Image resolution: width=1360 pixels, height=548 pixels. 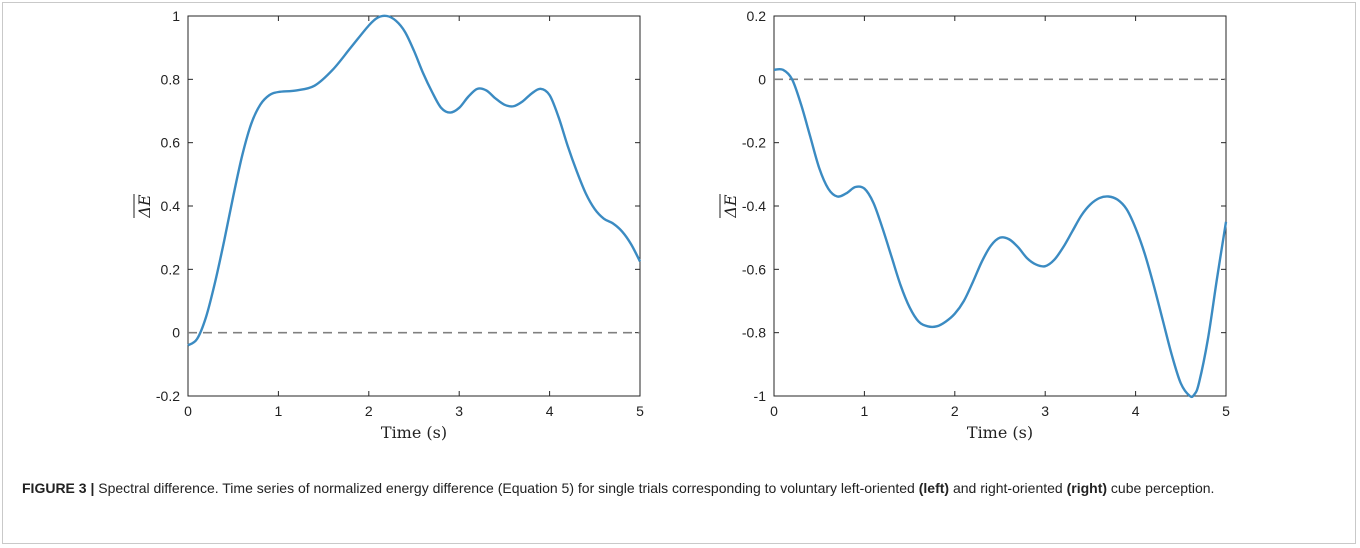 What do you see at coordinates (171, 79) in the screenshot?
I see `y-tick-label: 0.8` at bounding box center [171, 79].